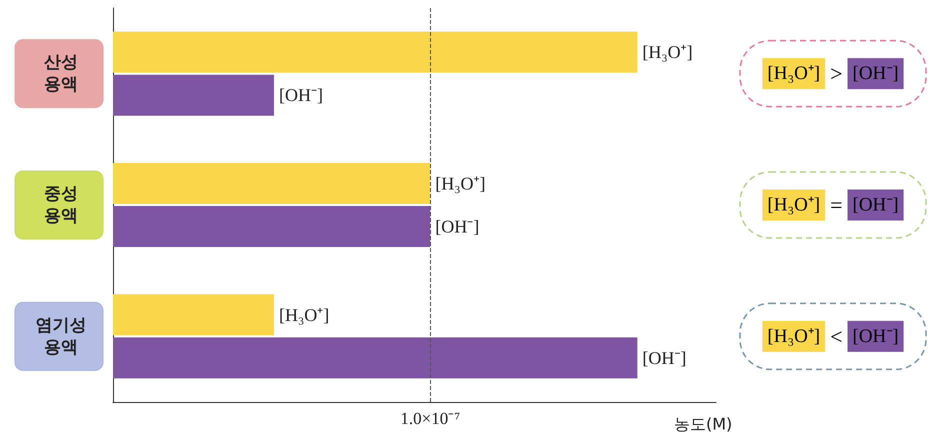  I want to click on y-tick-label: 중성 용액, so click(61, 205).